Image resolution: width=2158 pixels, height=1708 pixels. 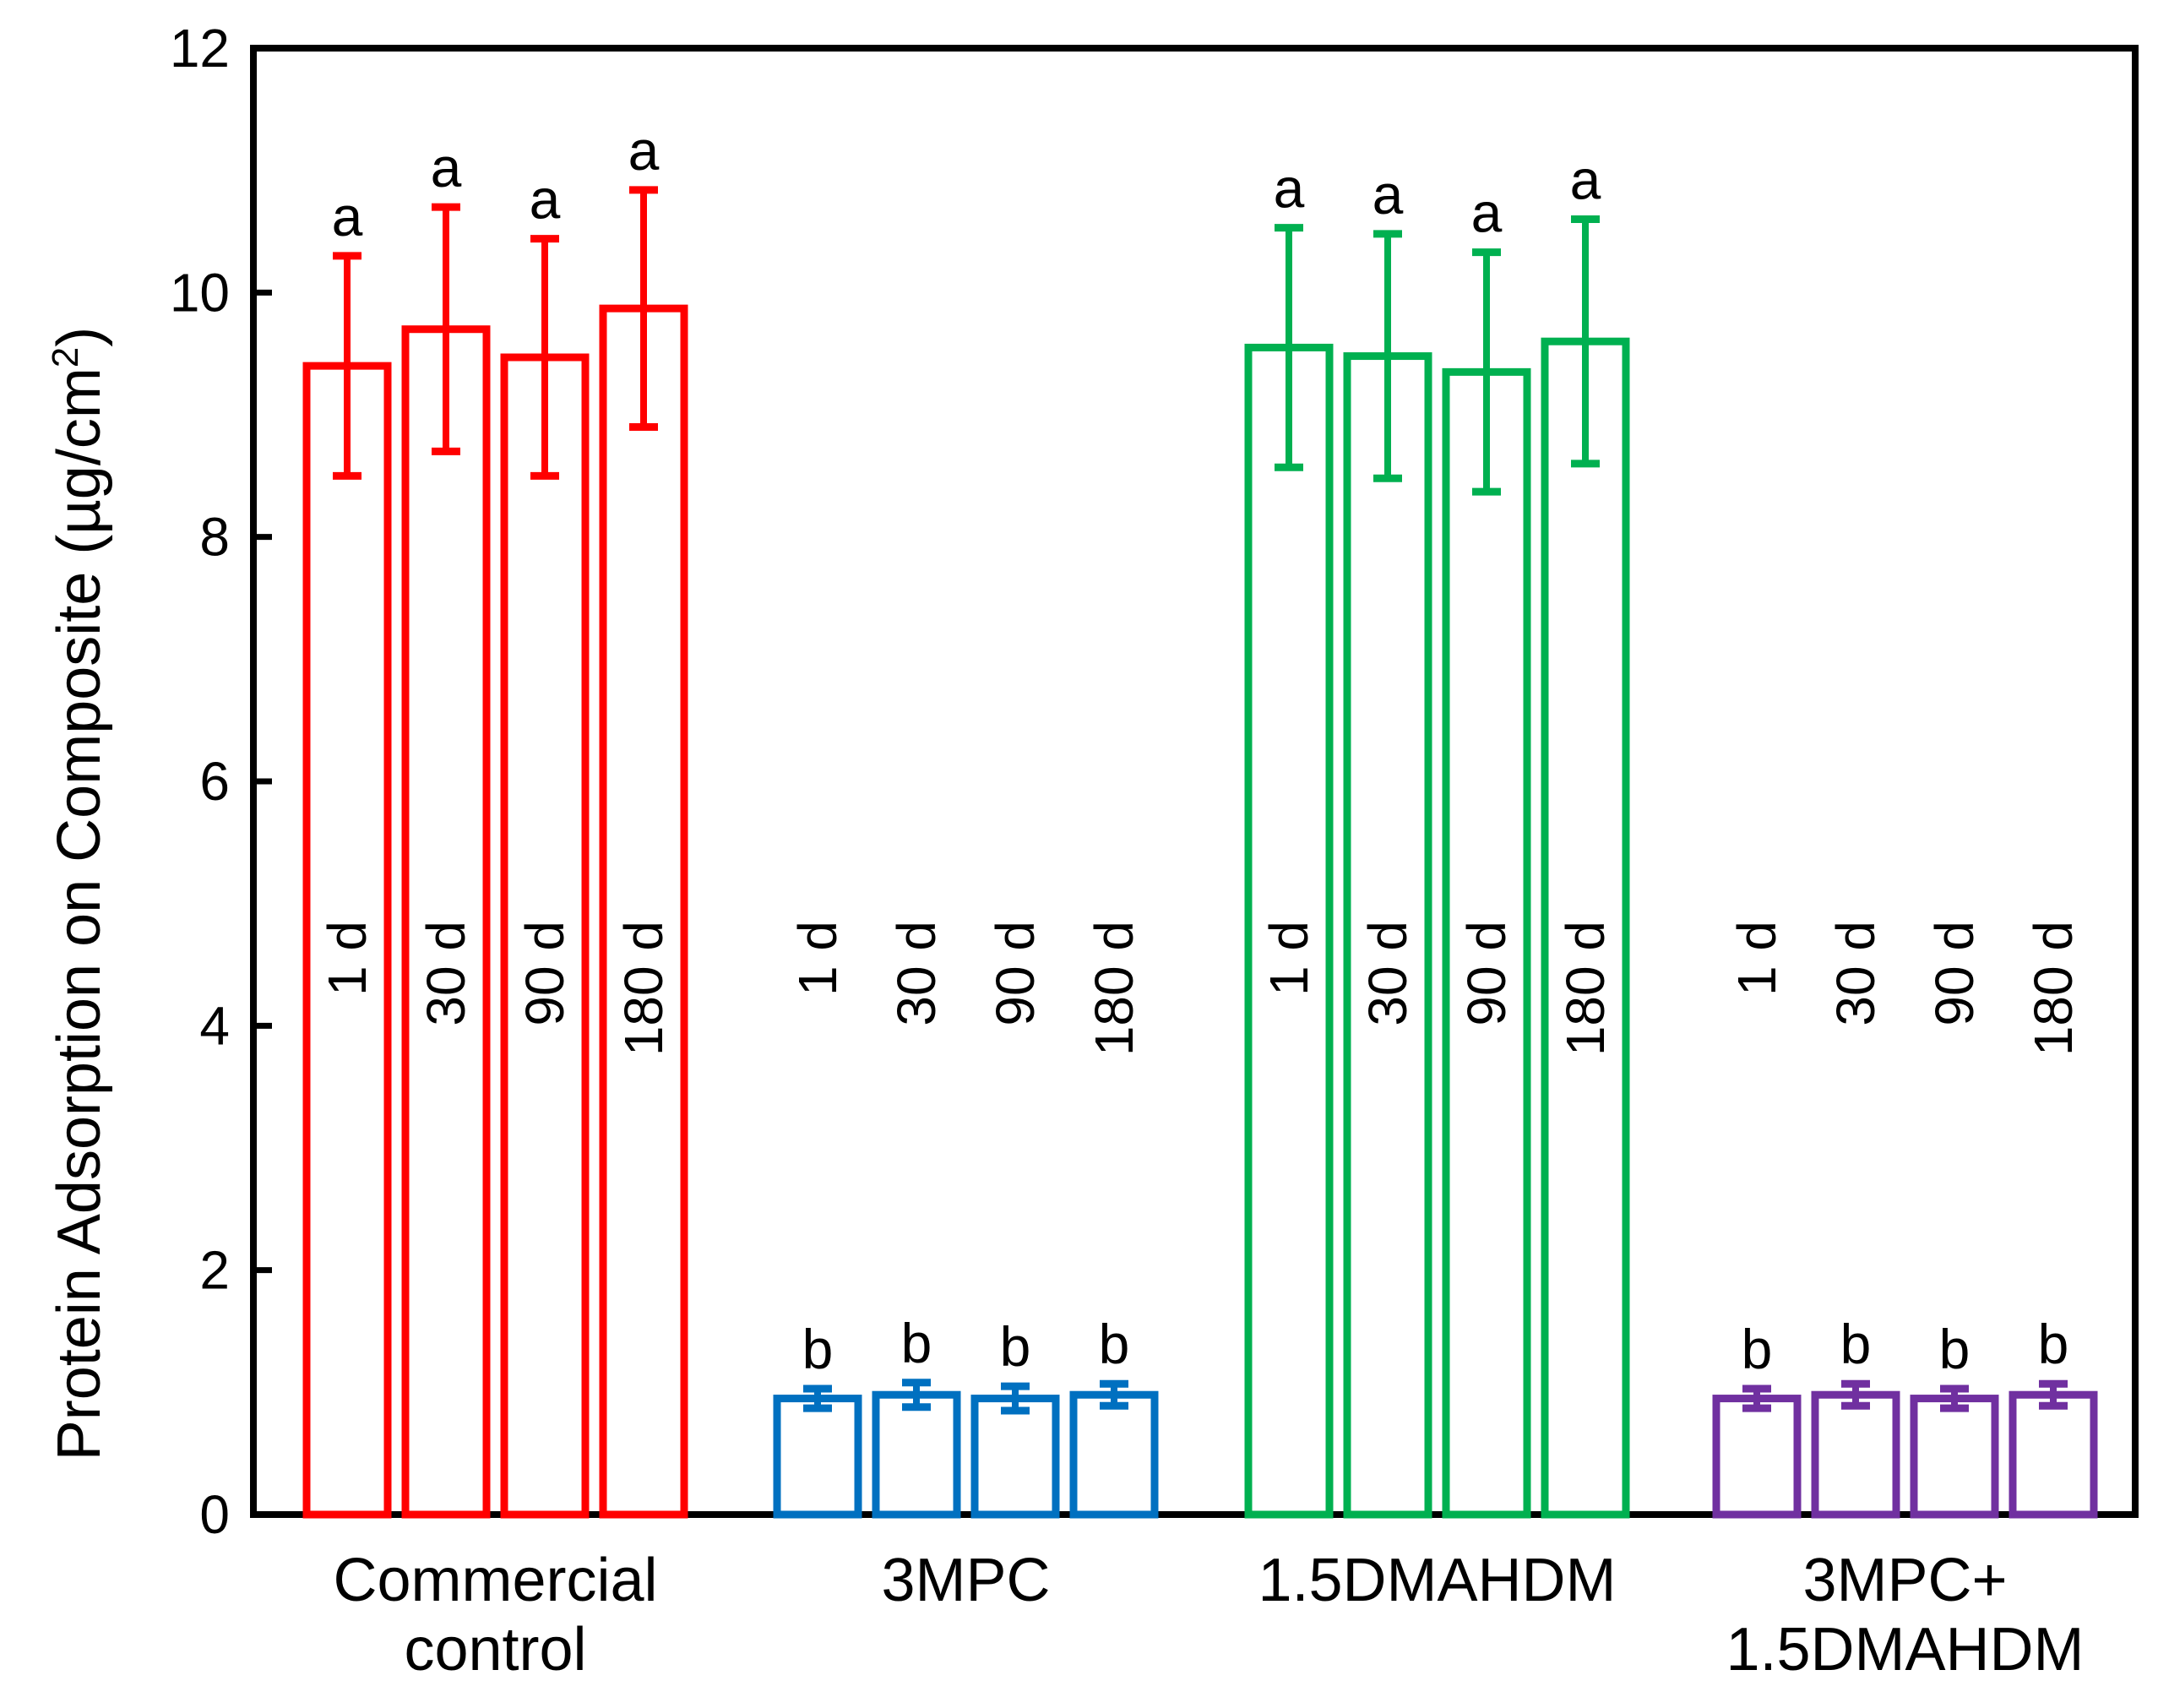 What do you see at coordinates (214, 1025) in the screenshot?
I see `y-tick-label: 4` at bounding box center [214, 1025].